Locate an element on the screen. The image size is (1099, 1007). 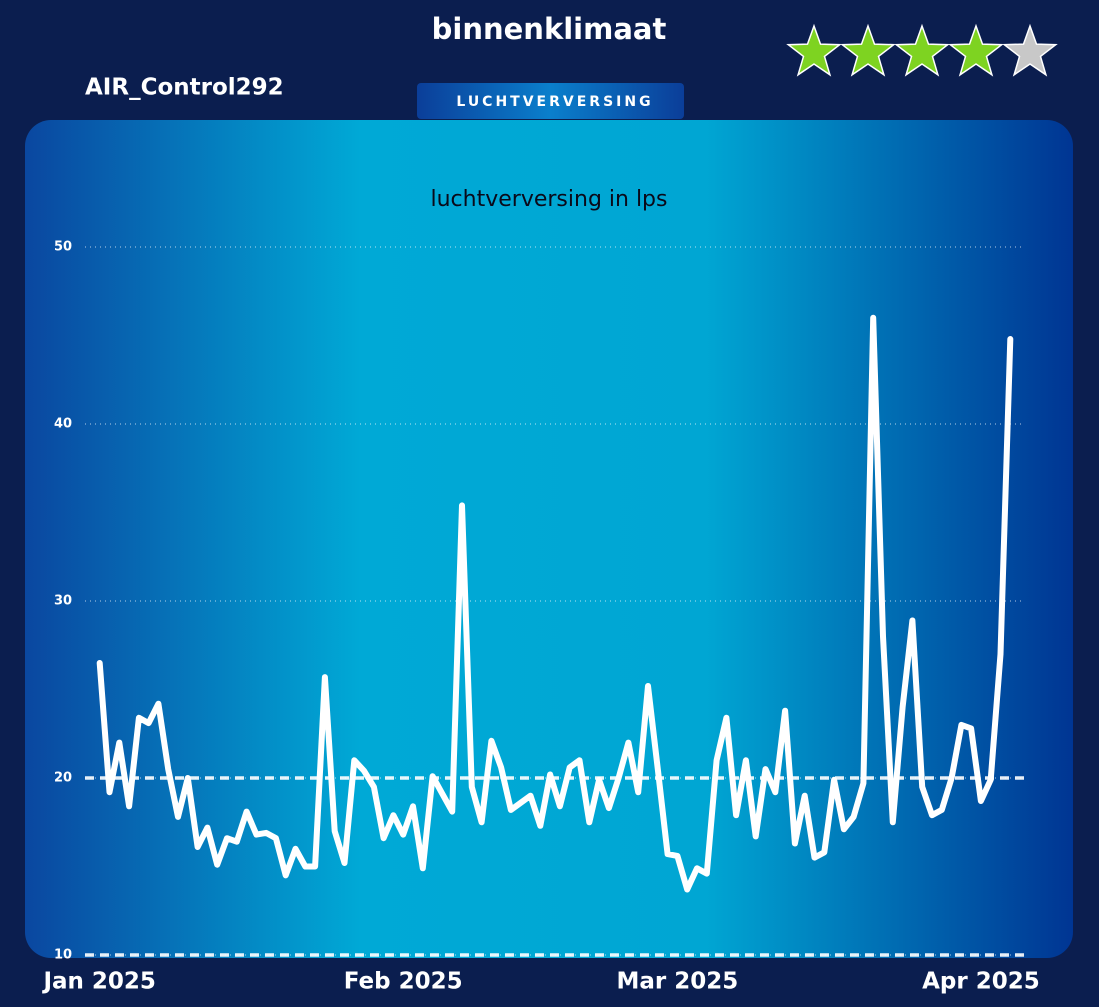
tab-label: LUCHTVERVERSING is located at coordinates (554, 102).